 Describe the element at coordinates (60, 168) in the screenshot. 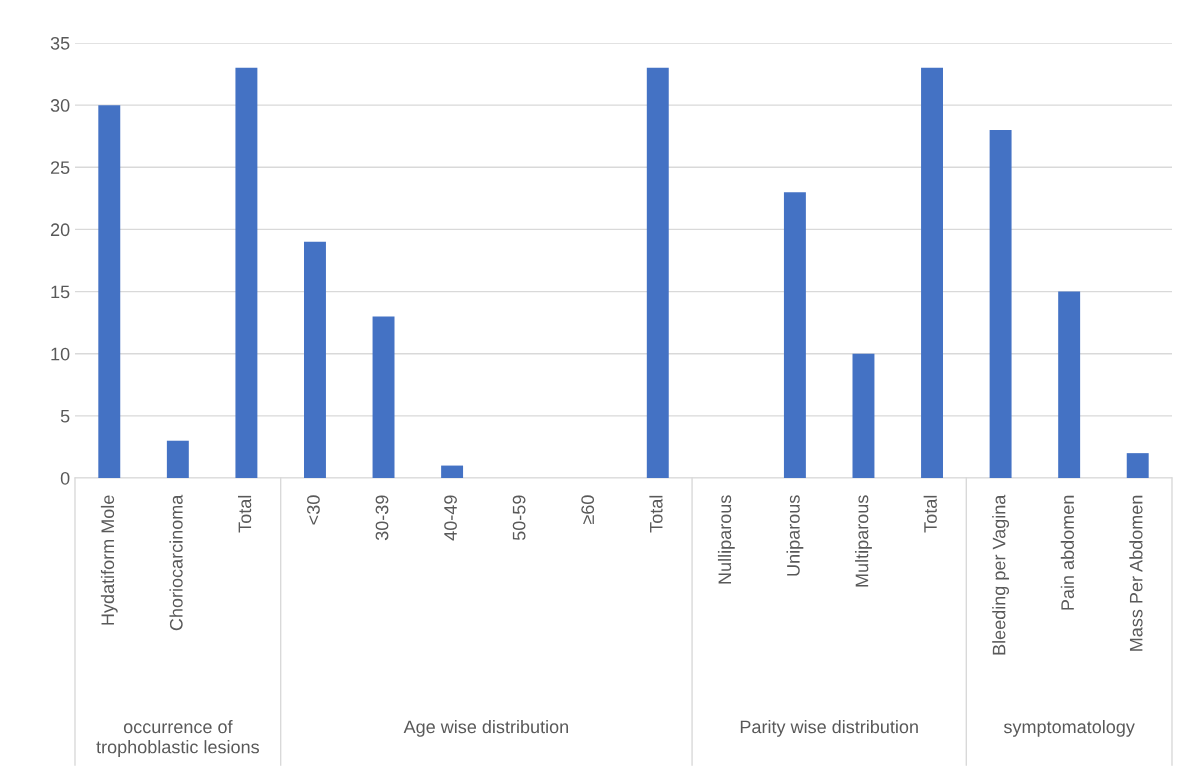

I see `y-tick-label: 25` at that location.